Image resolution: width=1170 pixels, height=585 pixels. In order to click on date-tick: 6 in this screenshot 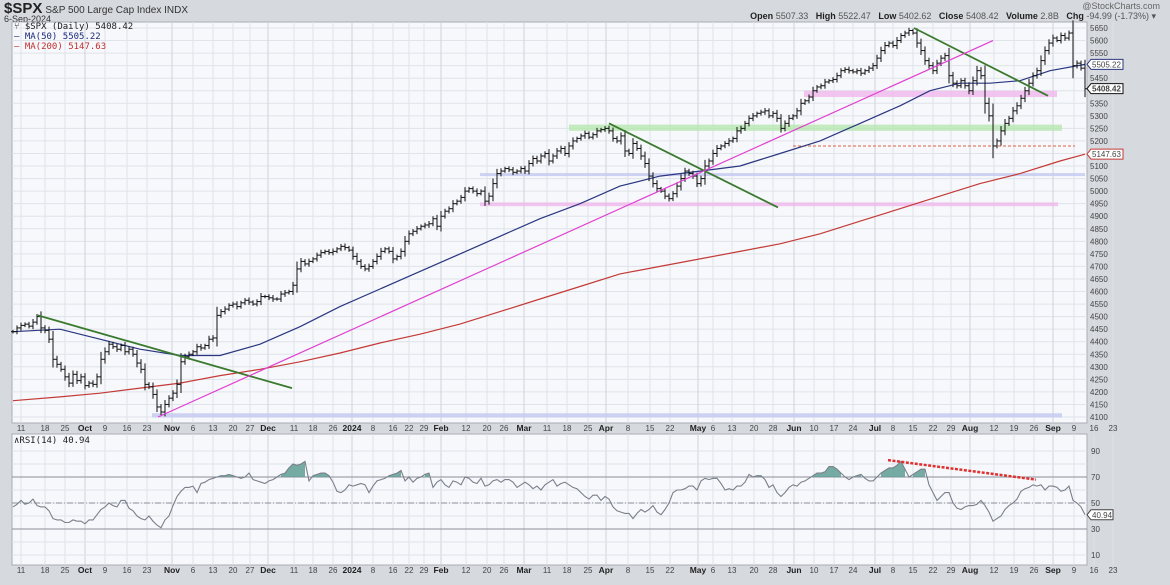, I will do `click(713, 428)`.